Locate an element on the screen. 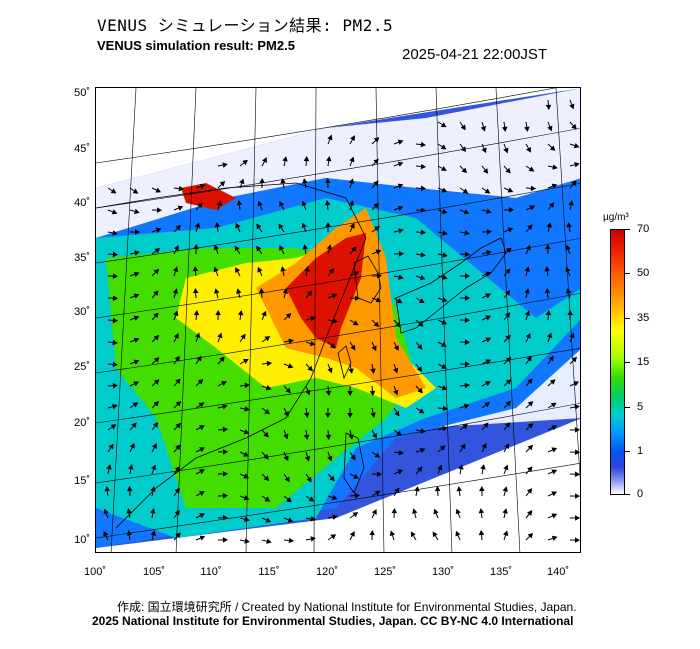 This screenshot has height=649, width=700. coastline-taiwan is located at coordinates (344, 362).